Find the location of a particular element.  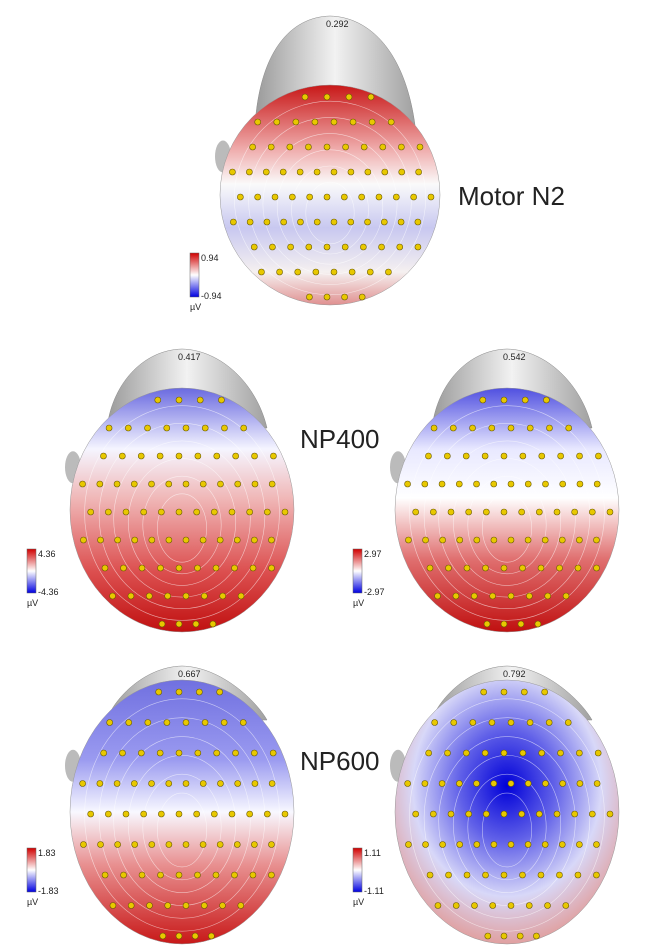

colorbar is located at coordinates (31, 571).